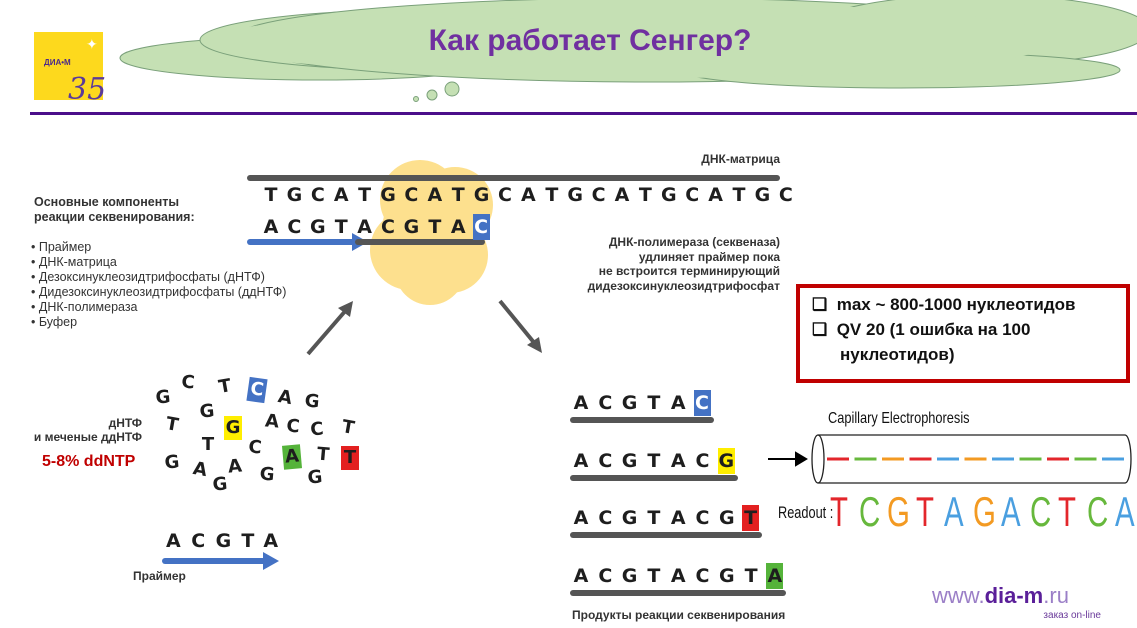 Image resolution: width=1137 pixels, height=628 pixels. Describe the element at coordinates (513, 178) in the screenshot. I see `template-strand` at that location.